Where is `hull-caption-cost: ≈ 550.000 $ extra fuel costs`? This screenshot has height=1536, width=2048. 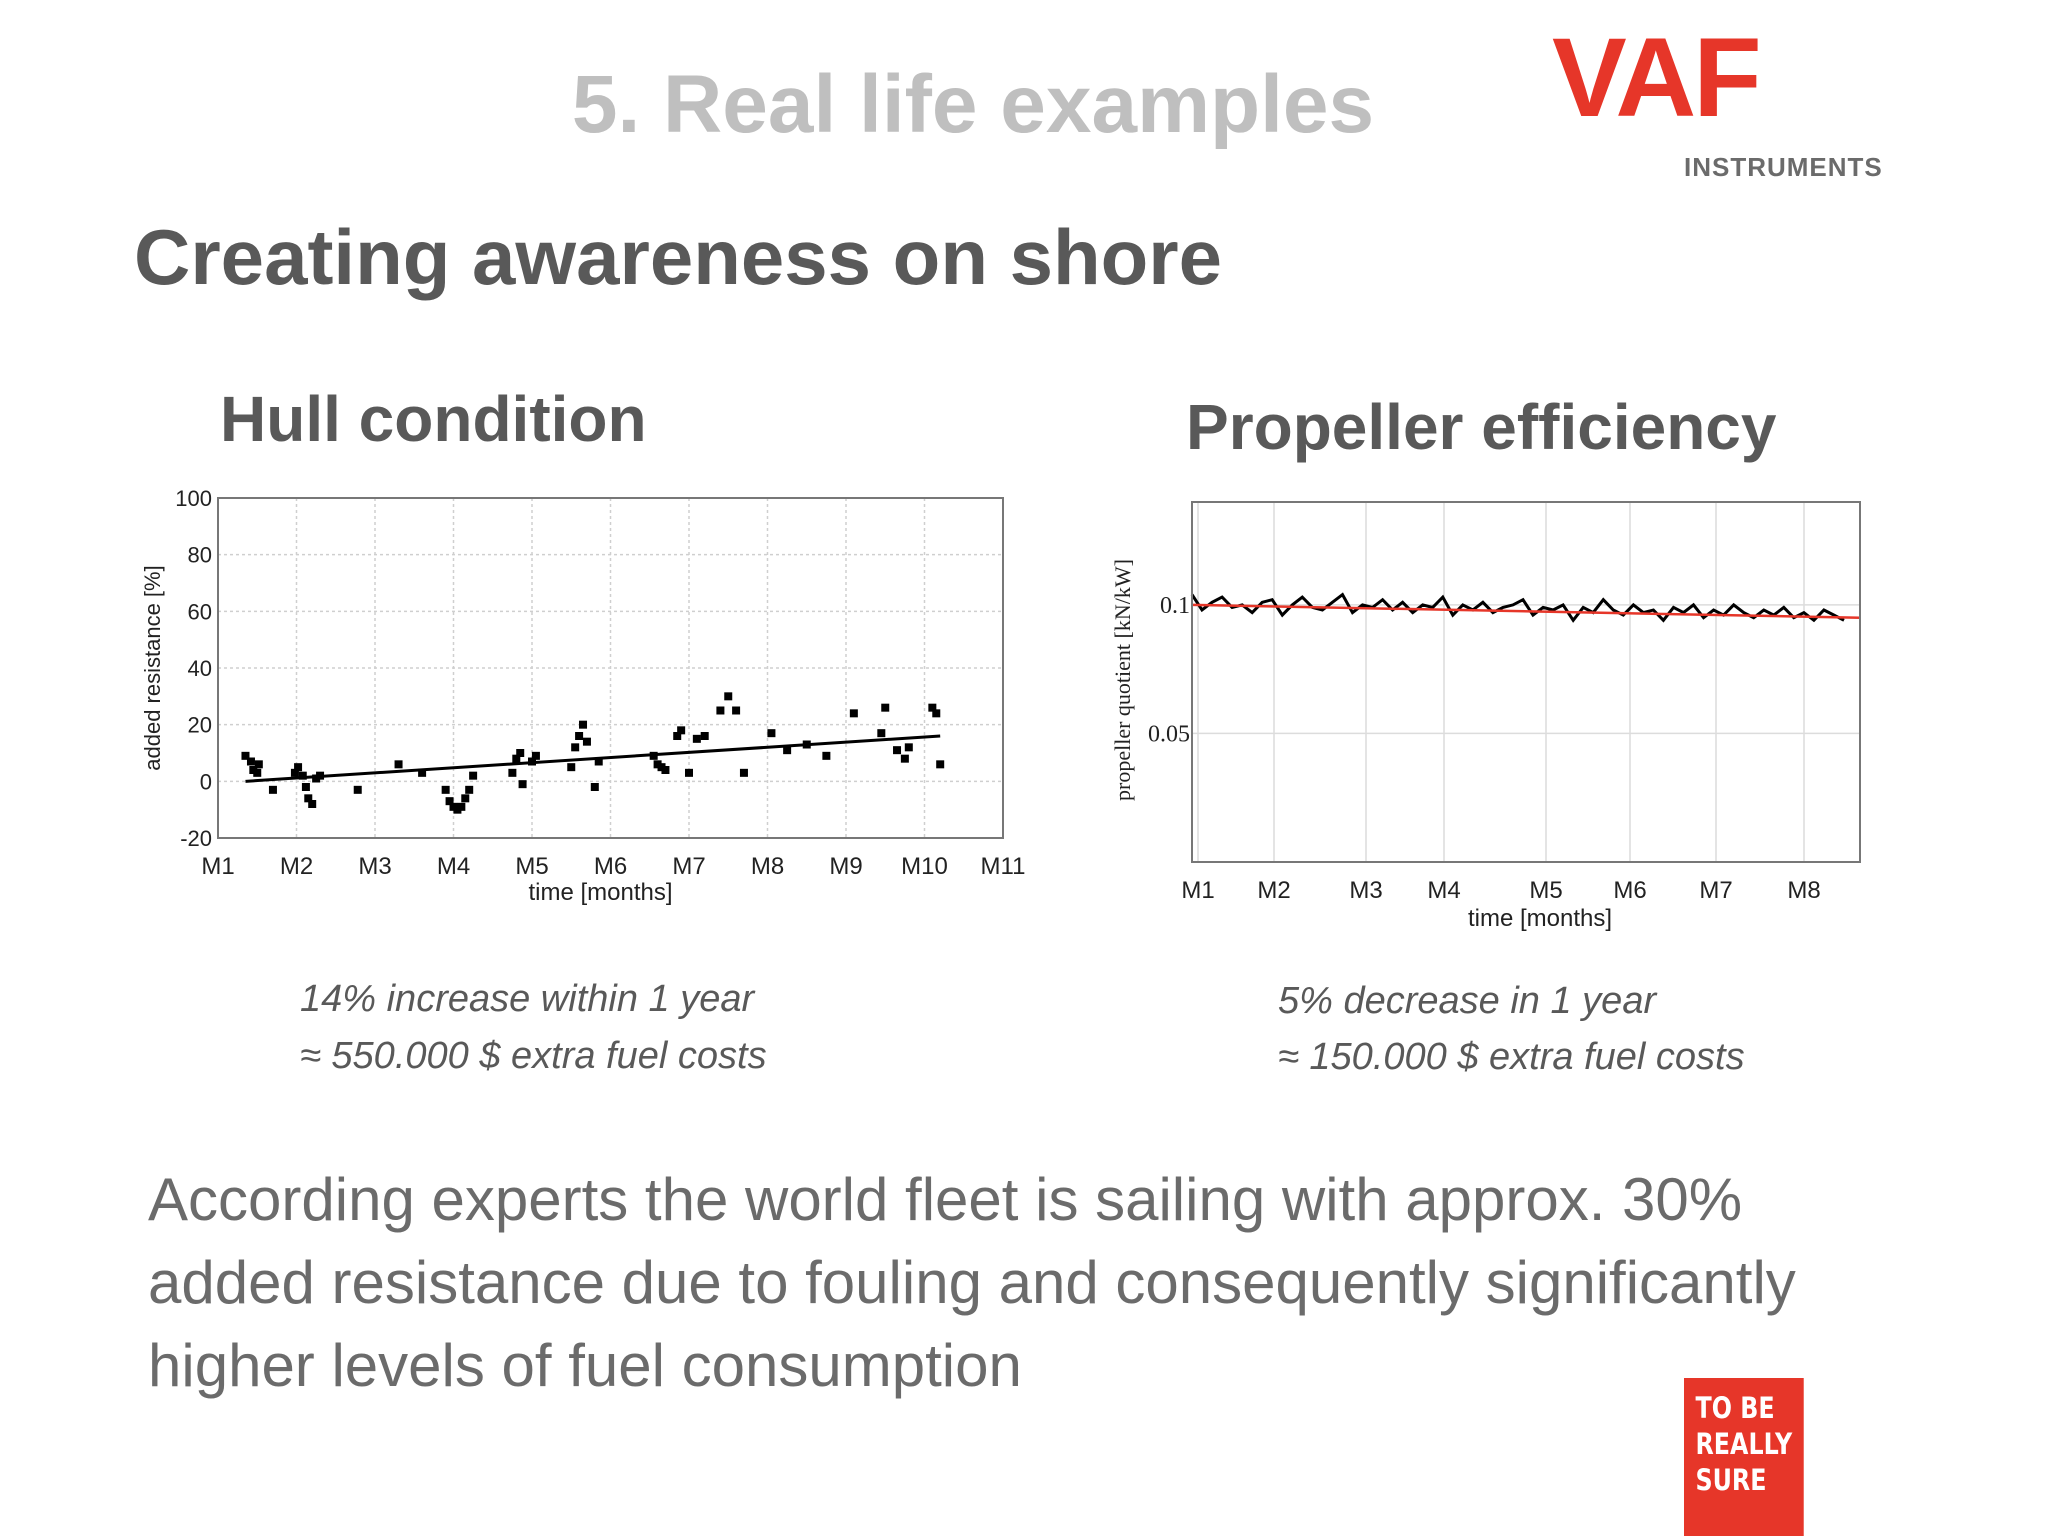 hull-caption-cost: ≈ 550.000 $ extra fuel costs is located at coordinates (533, 1056).